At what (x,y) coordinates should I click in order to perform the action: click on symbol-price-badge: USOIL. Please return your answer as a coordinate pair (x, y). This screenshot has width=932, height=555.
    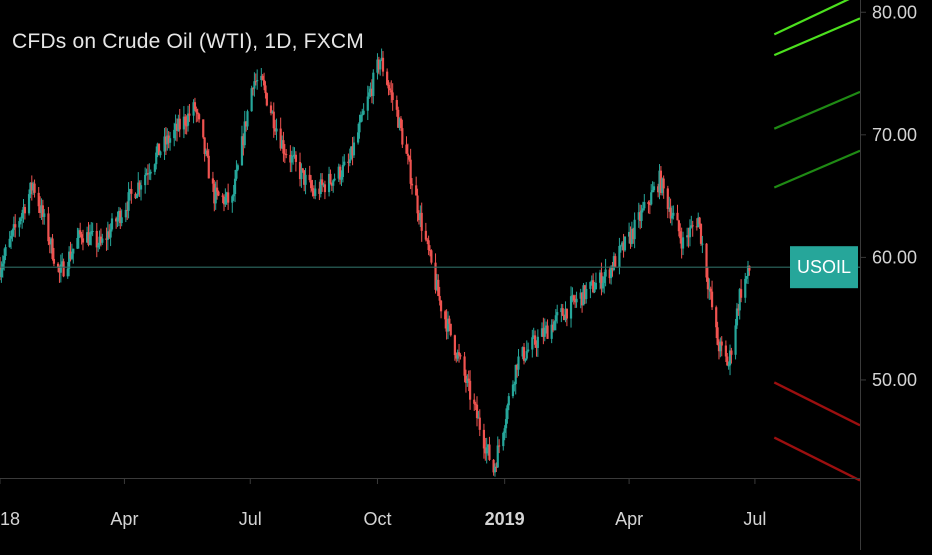
    Looking at the image, I should click on (824, 267).